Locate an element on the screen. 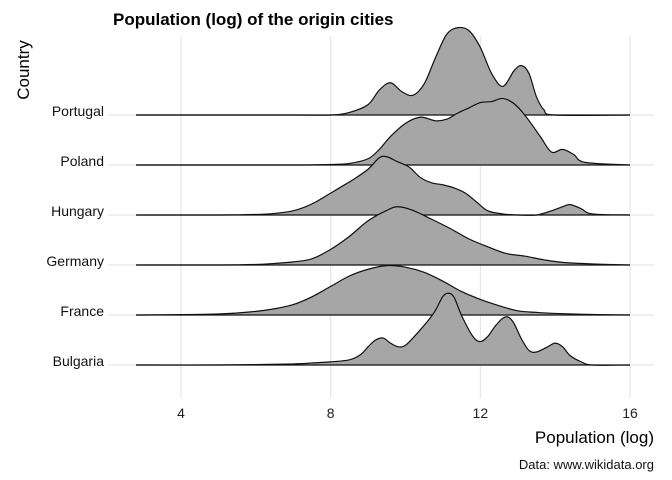  category-label: Hungary is located at coordinates (77, 211).